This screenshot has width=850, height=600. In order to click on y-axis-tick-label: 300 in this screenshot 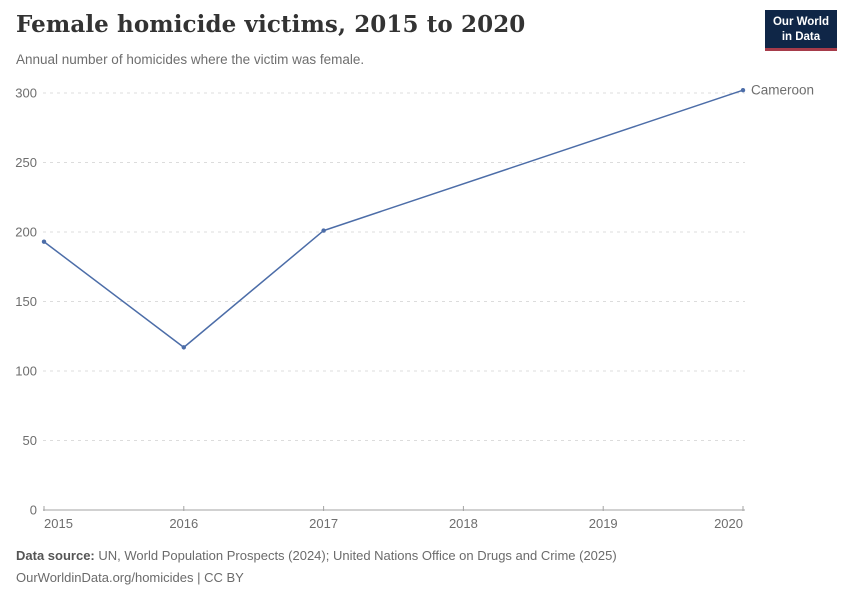, I will do `click(26, 93)`.